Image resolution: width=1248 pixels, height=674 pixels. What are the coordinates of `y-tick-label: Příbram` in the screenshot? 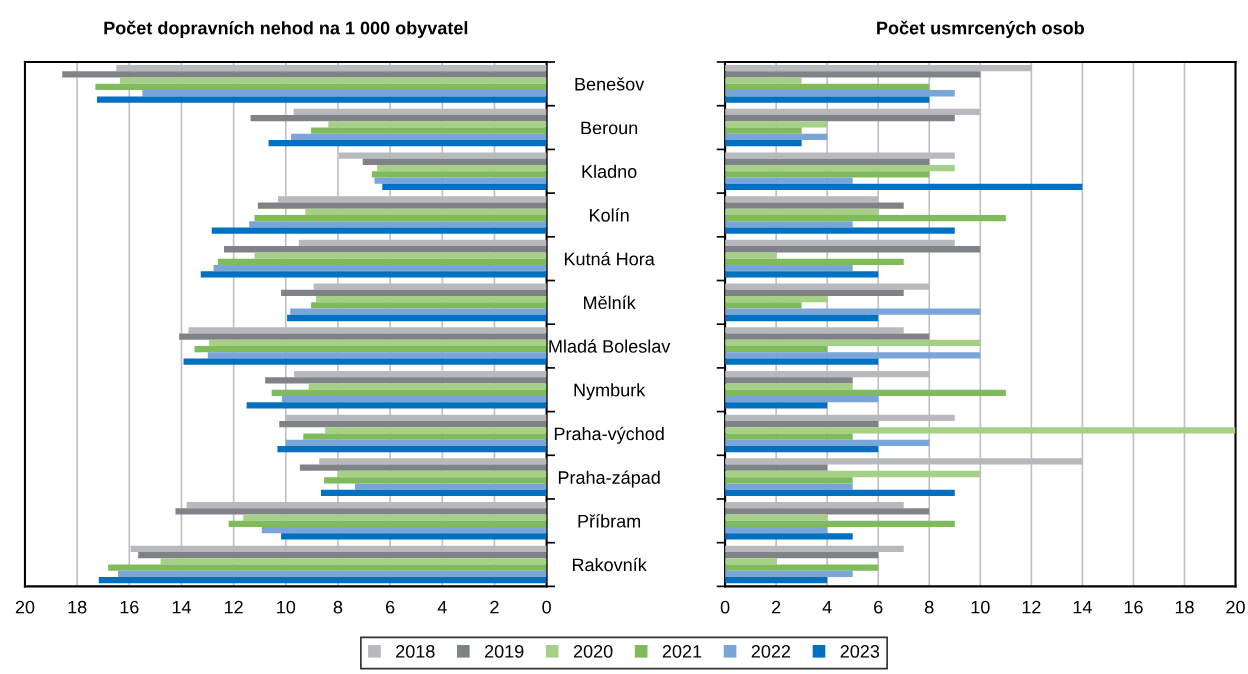 It's located at (609, 521).